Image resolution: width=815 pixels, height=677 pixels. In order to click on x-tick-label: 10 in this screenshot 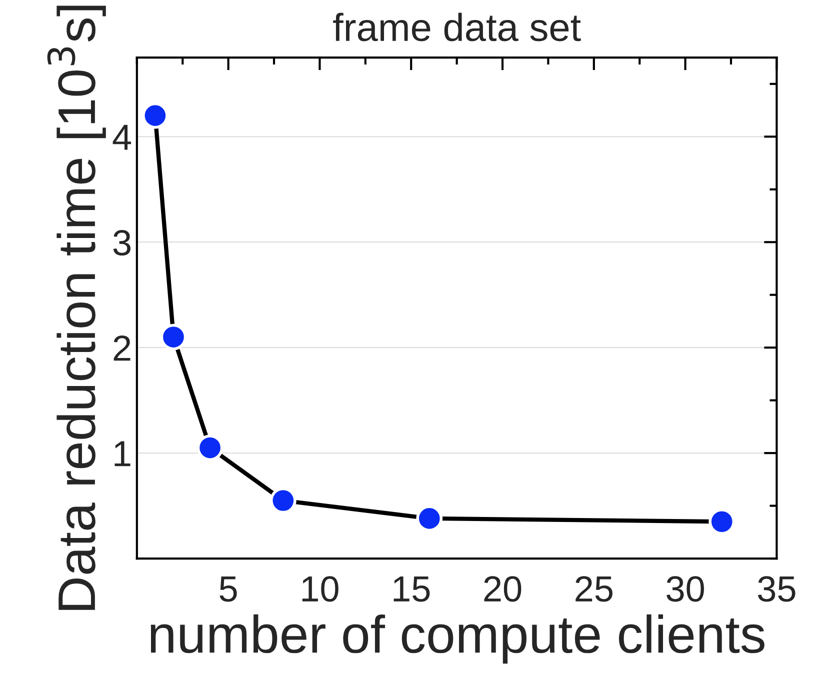, I will do `click(320, 589)`.